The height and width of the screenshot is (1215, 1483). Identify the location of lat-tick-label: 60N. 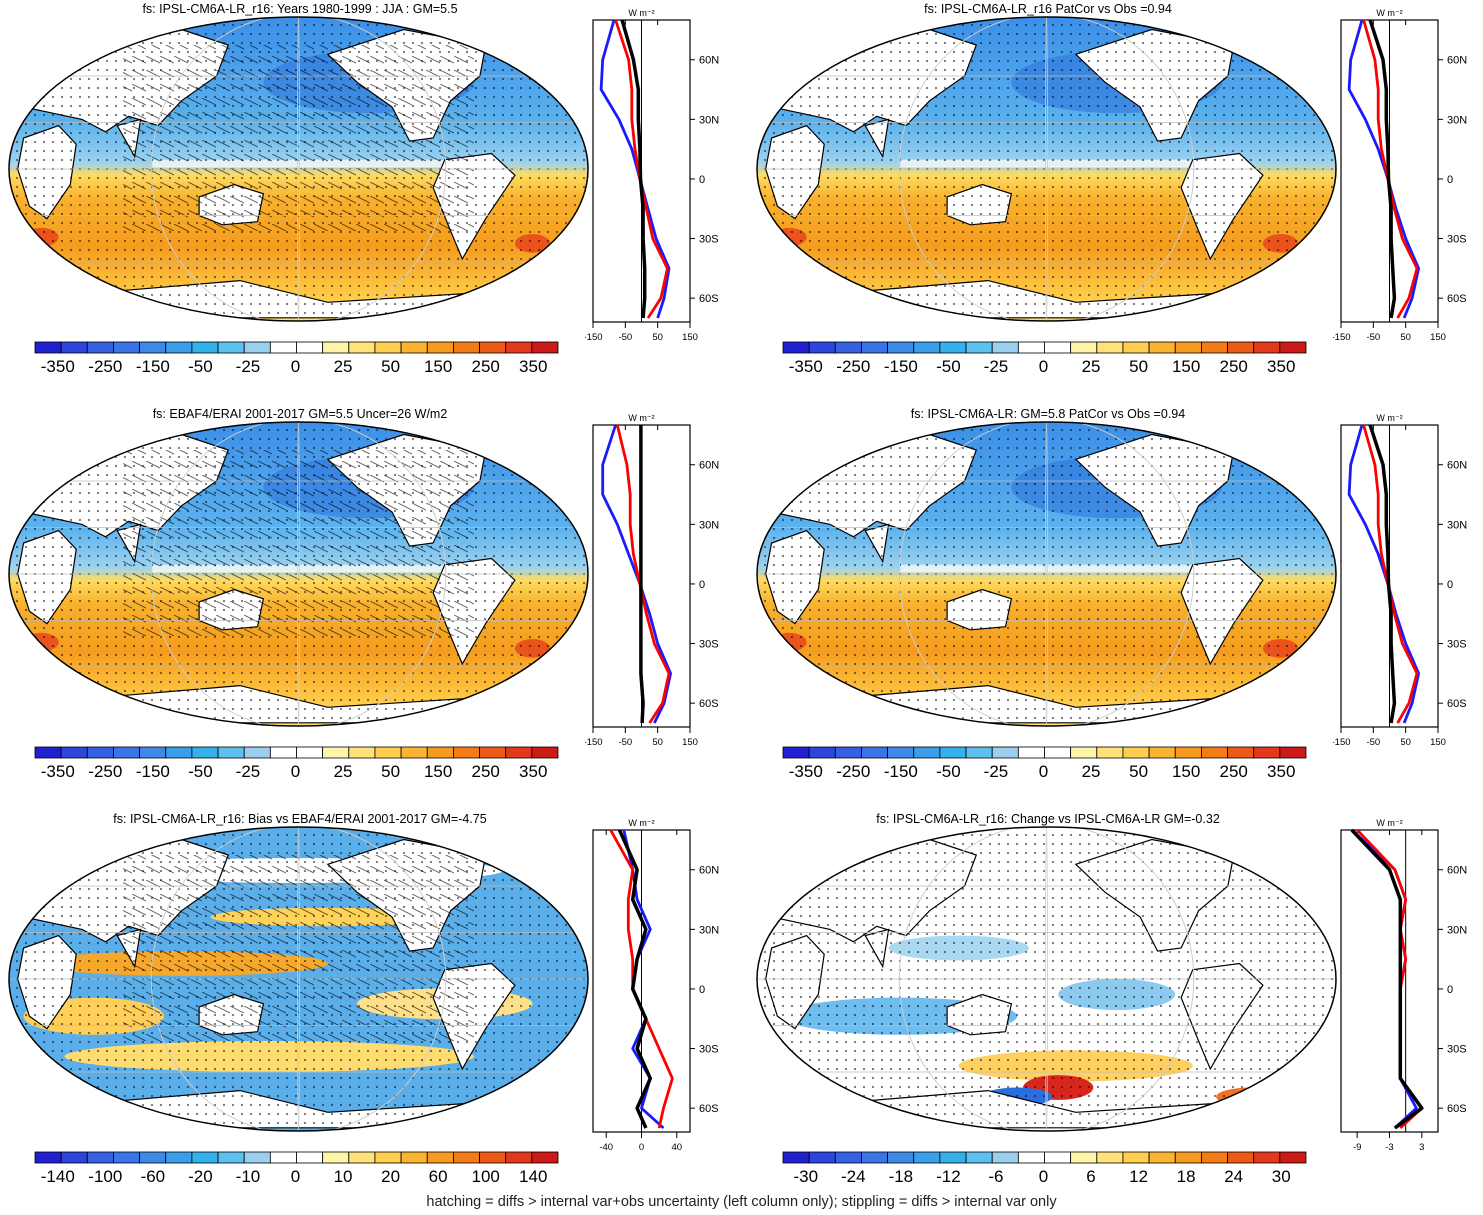
(709, 61).